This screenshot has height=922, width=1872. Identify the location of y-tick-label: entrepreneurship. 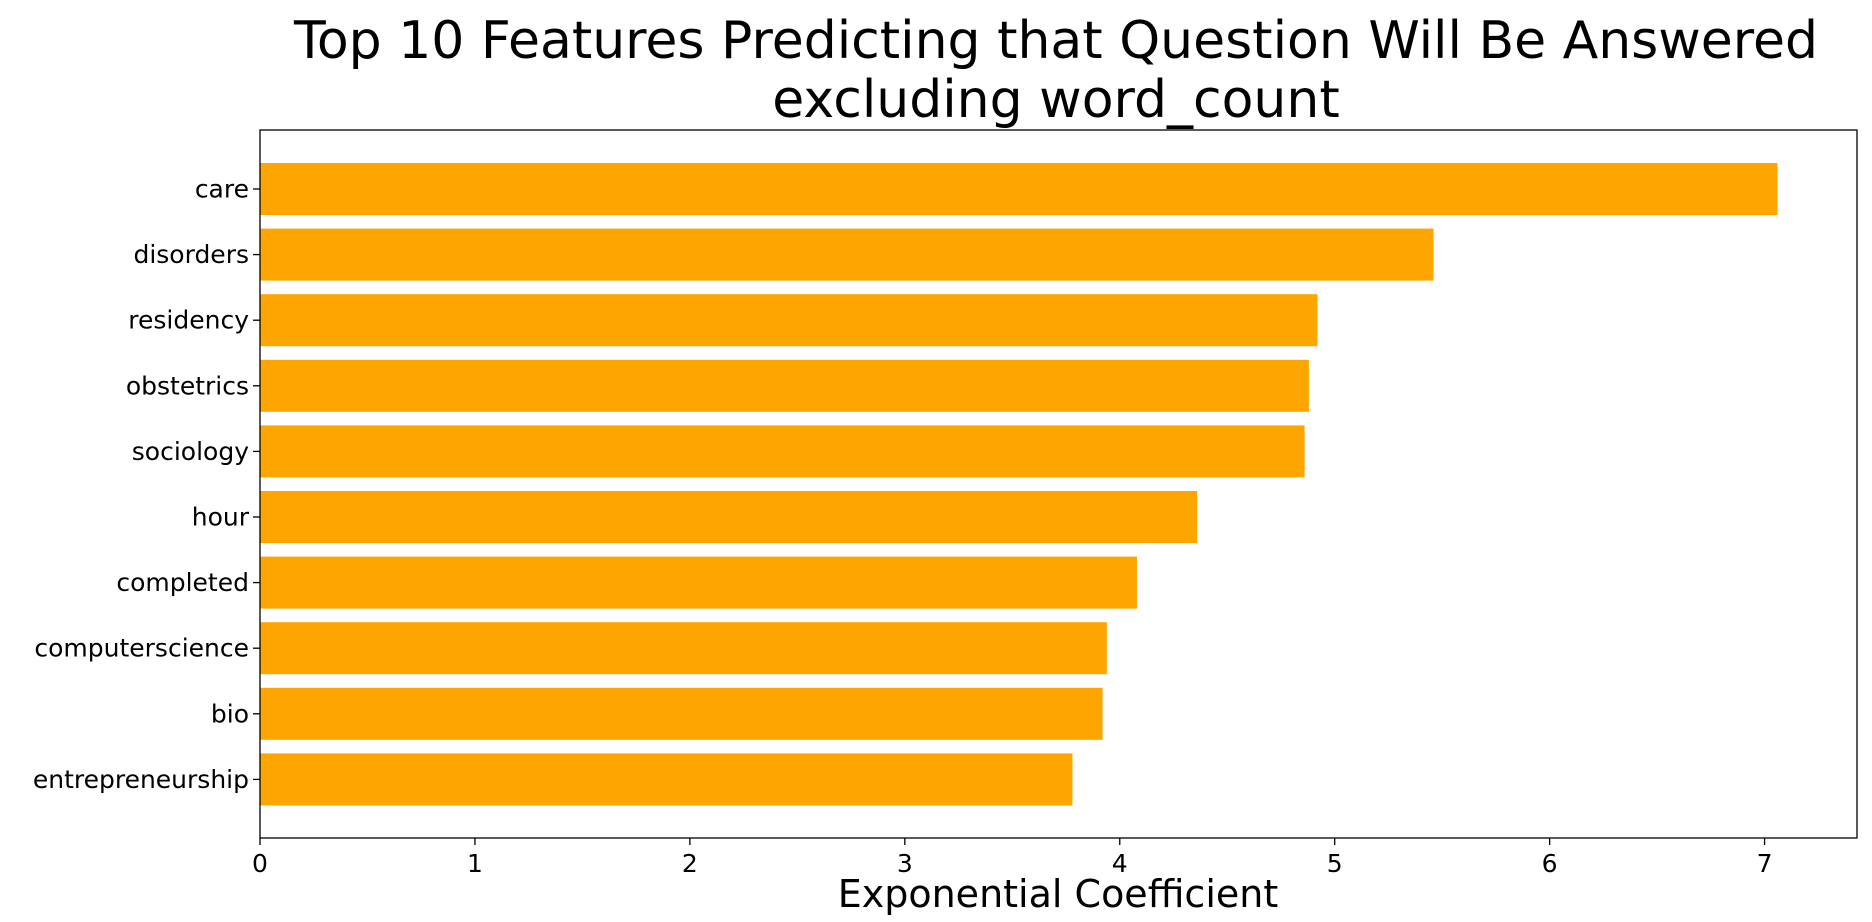
(141, 779).